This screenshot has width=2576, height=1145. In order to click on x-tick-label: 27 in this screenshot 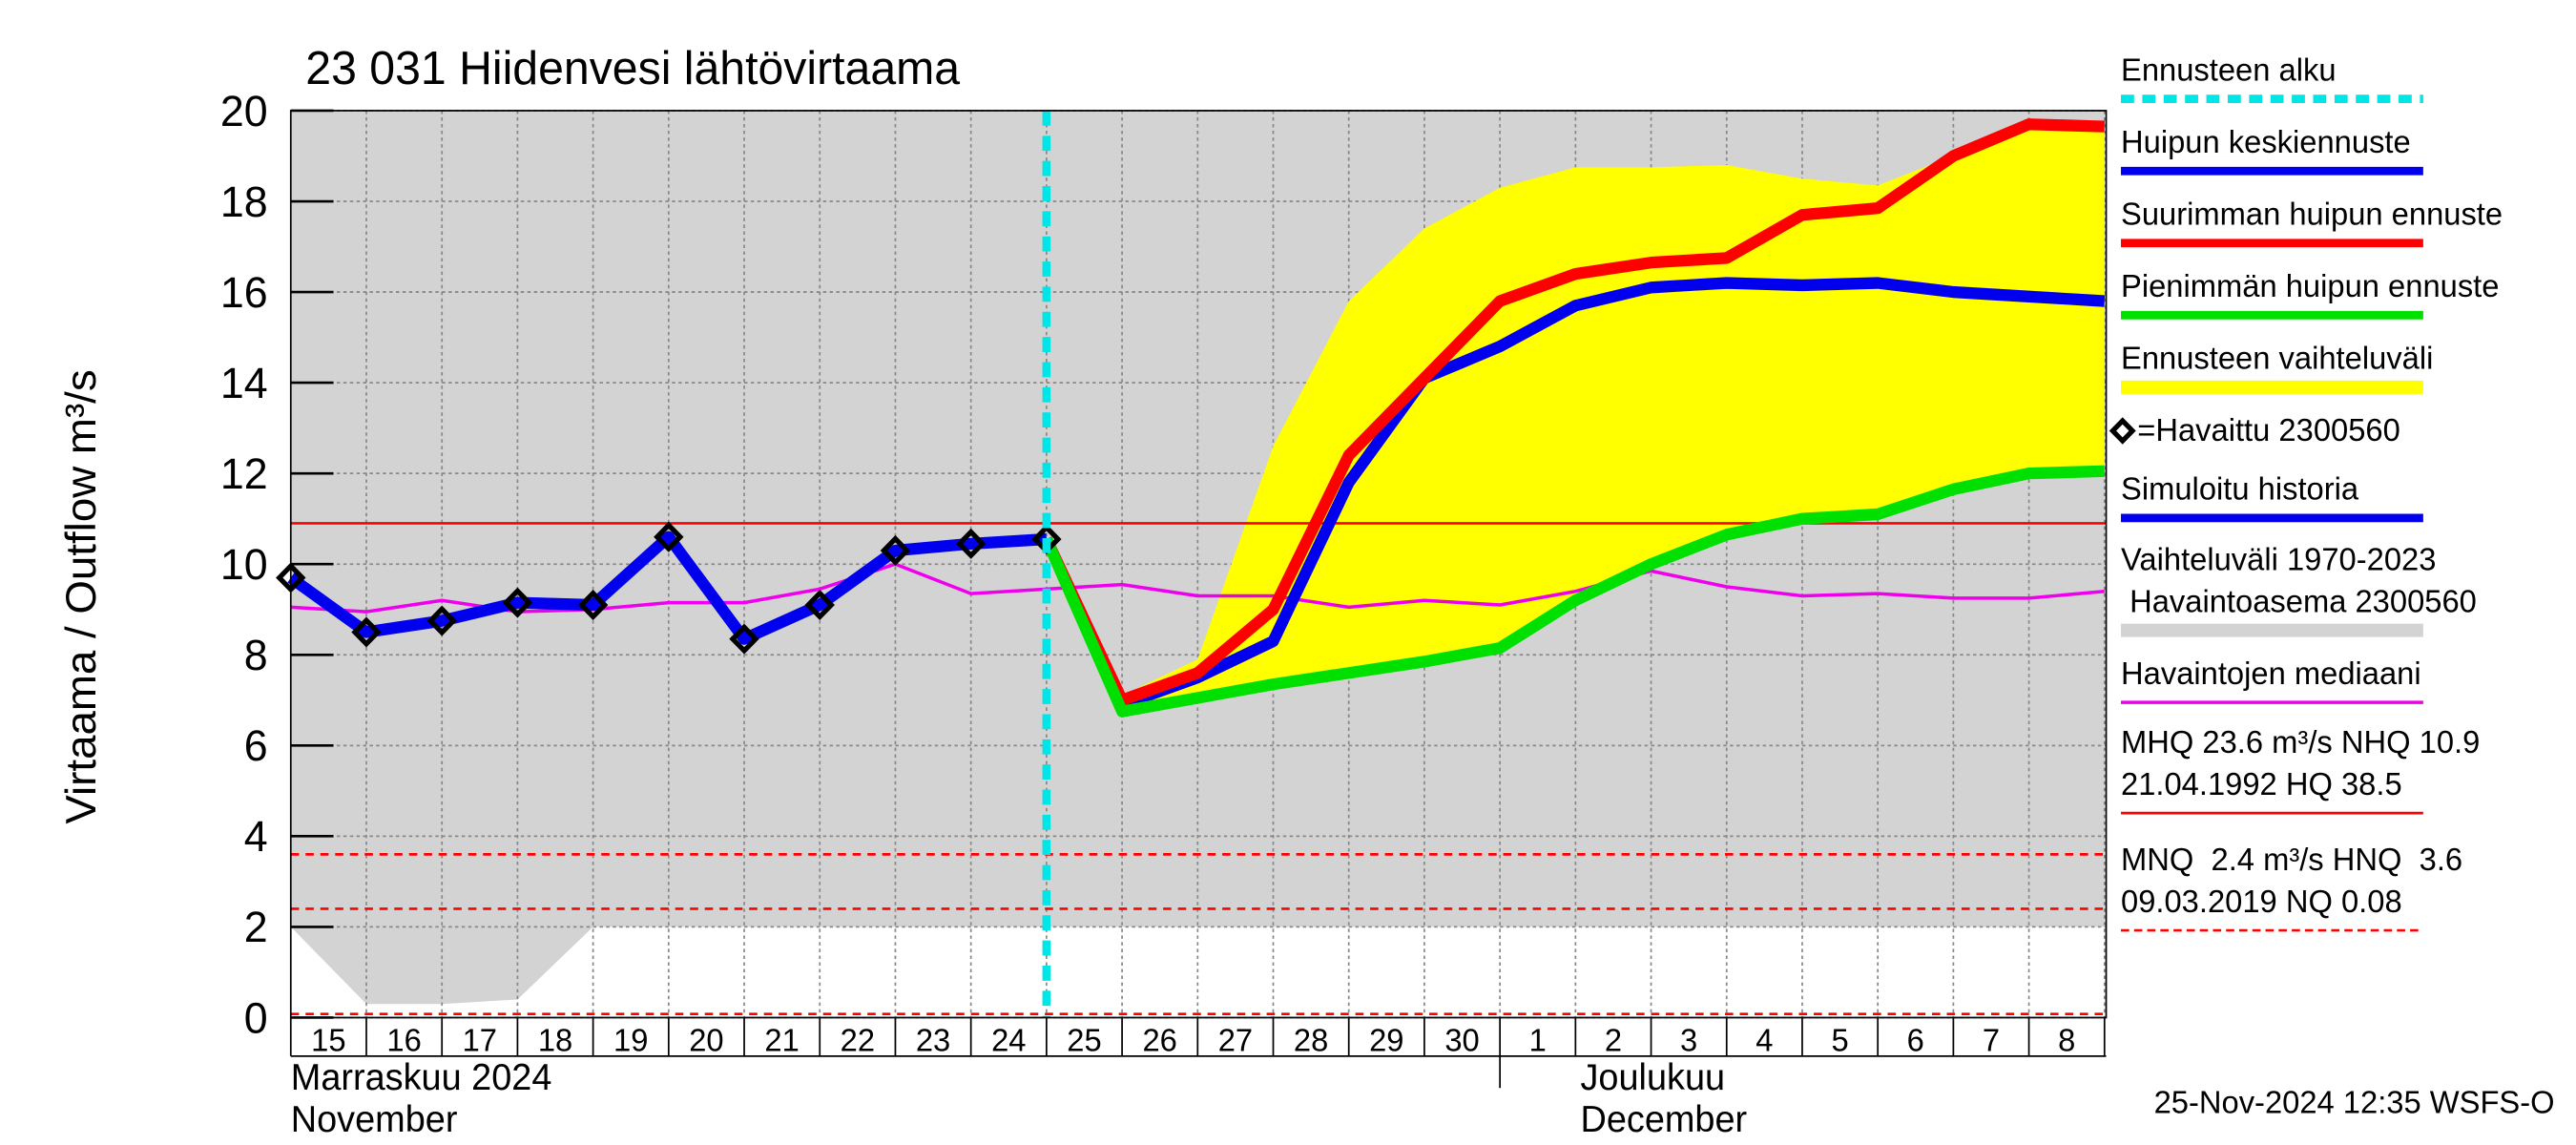, I will do `click(1235, 1040)`.